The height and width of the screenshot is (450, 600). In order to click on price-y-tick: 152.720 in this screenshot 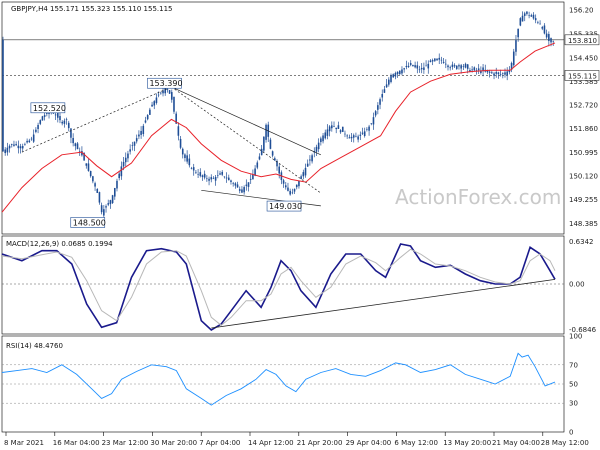, I will do `click(583, 106)`.